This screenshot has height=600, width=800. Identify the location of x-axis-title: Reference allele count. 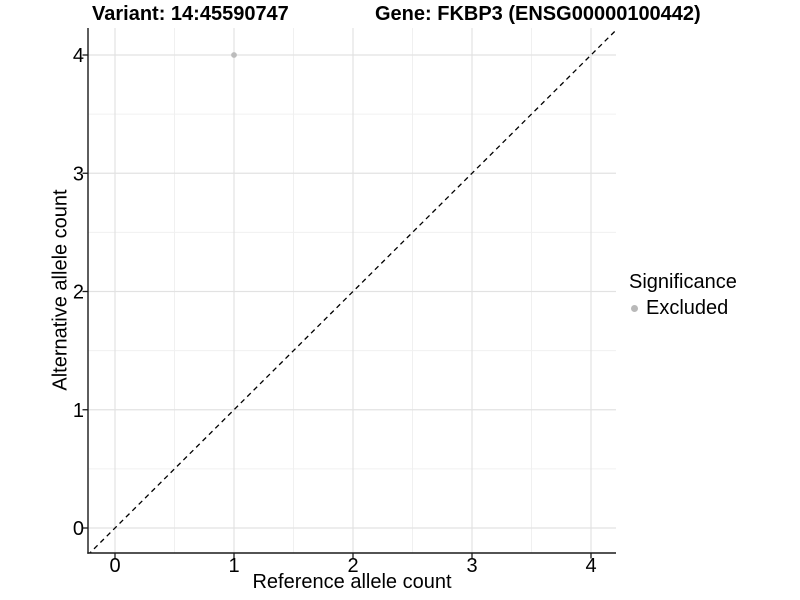
(352, 582).